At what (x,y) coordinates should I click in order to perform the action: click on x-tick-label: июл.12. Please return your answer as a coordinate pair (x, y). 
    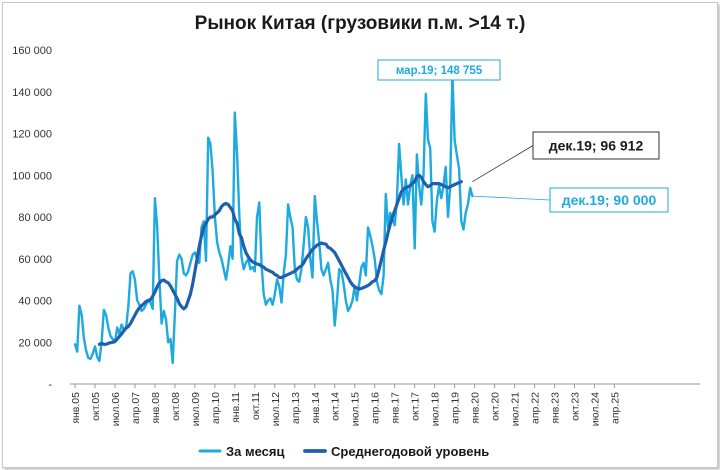
    Looking at the image, I should click on (276, 409).